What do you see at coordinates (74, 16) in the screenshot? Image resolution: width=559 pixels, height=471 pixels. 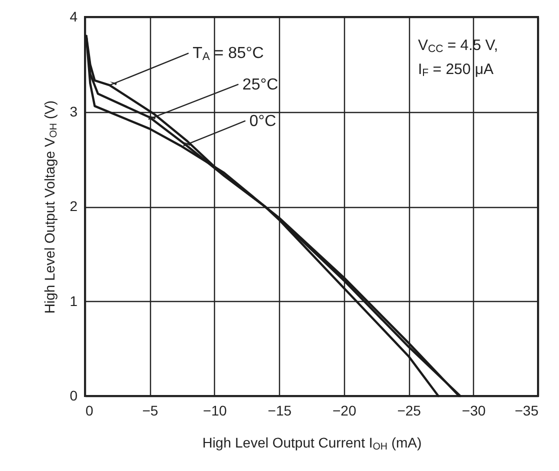 I see `y-tick-label: 4` at bounding box center [74, 16].